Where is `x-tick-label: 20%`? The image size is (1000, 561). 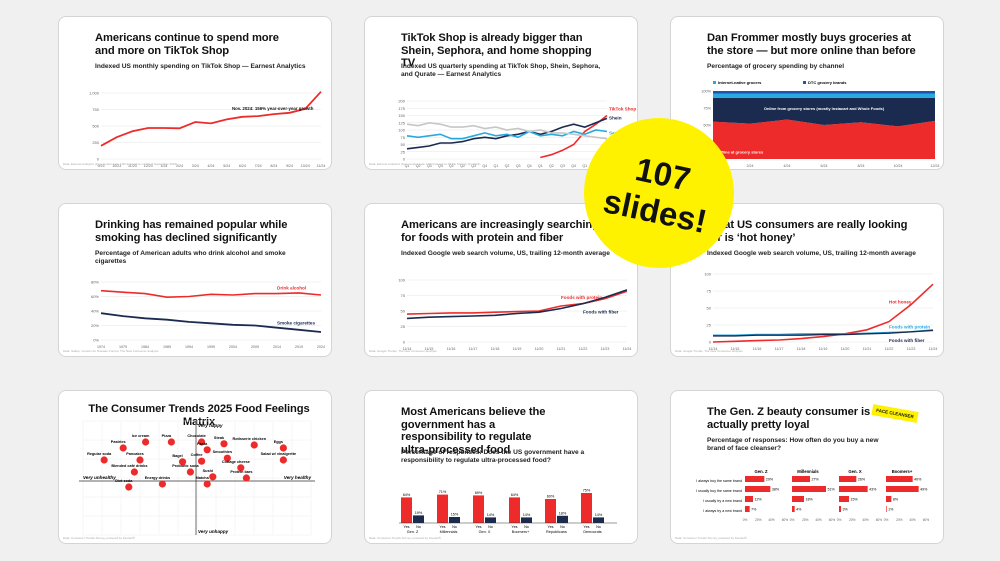 x-tick-label: 20% is located at coordinates (899, 520).